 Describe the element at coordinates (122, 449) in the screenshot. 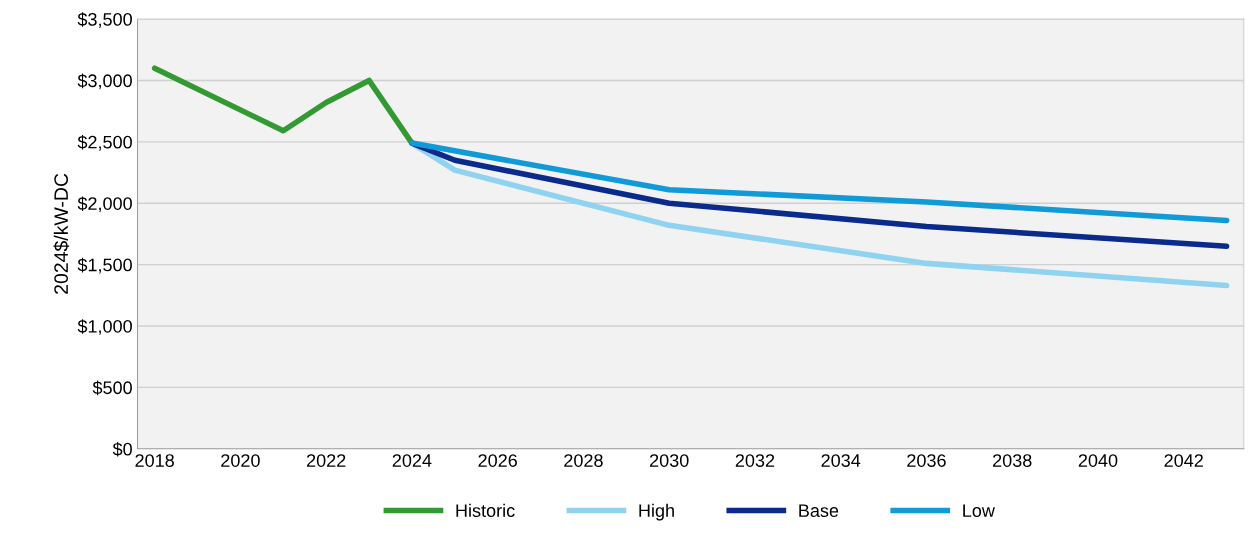

I see `y-tick-label: $0` at that location.